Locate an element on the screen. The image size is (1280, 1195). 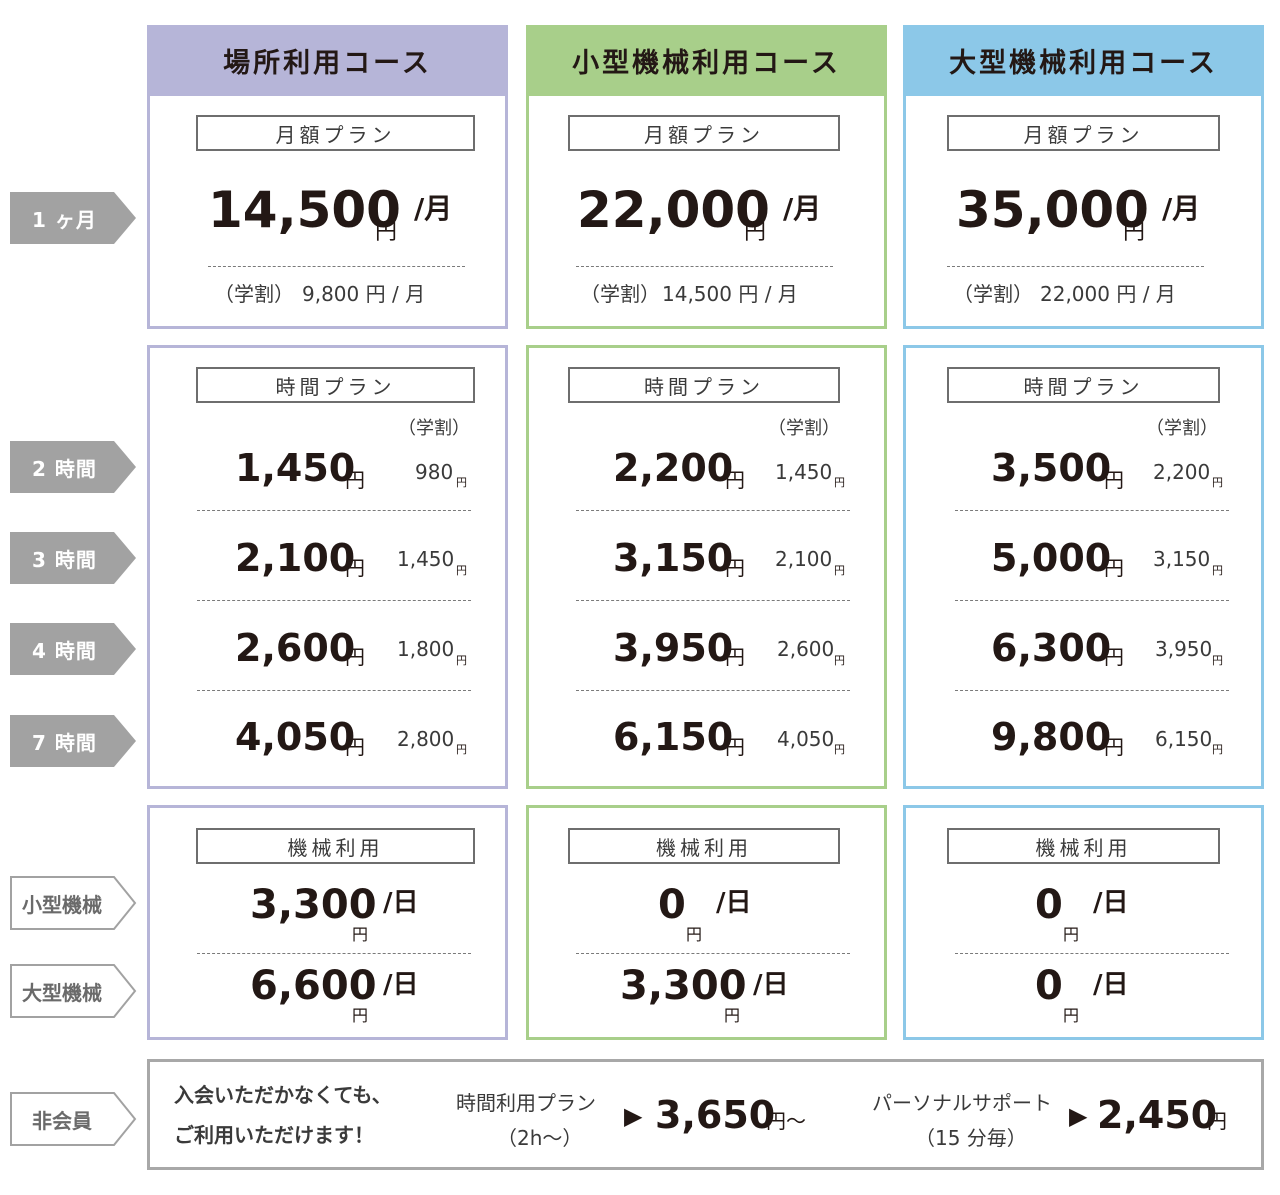
hourly-price-4h: 2,600 is located at coordinates (295, 648).